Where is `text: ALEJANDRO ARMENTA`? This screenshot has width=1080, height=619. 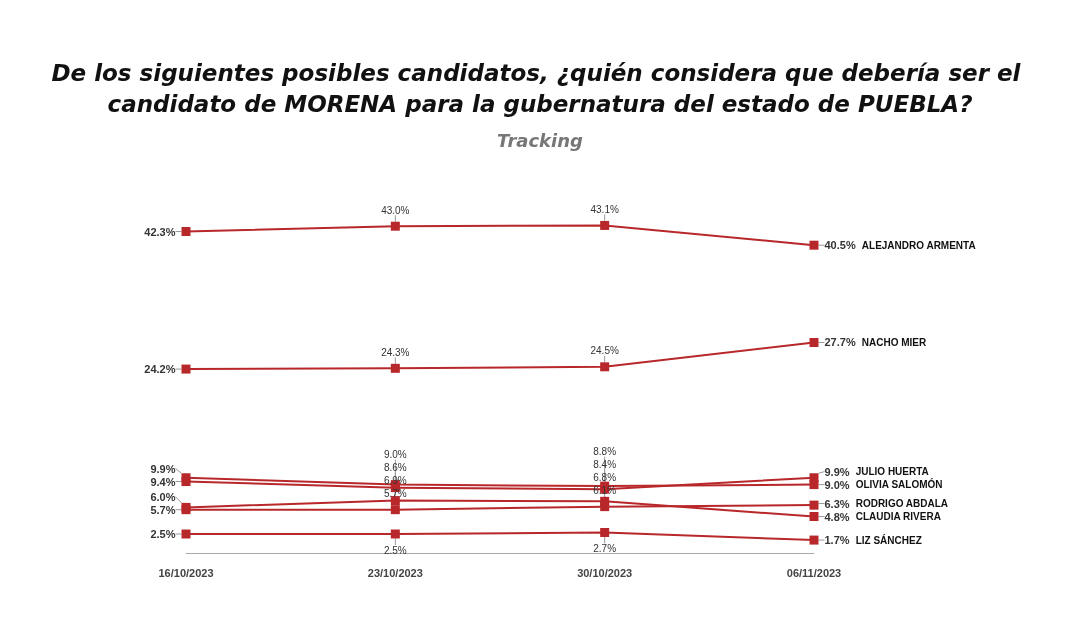 text: ALEJANDRO ARMENTA is located at coordinates (918, 245).